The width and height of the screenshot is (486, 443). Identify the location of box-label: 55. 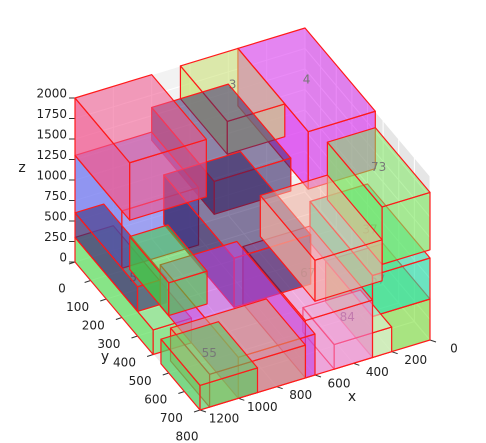
(209, 353).